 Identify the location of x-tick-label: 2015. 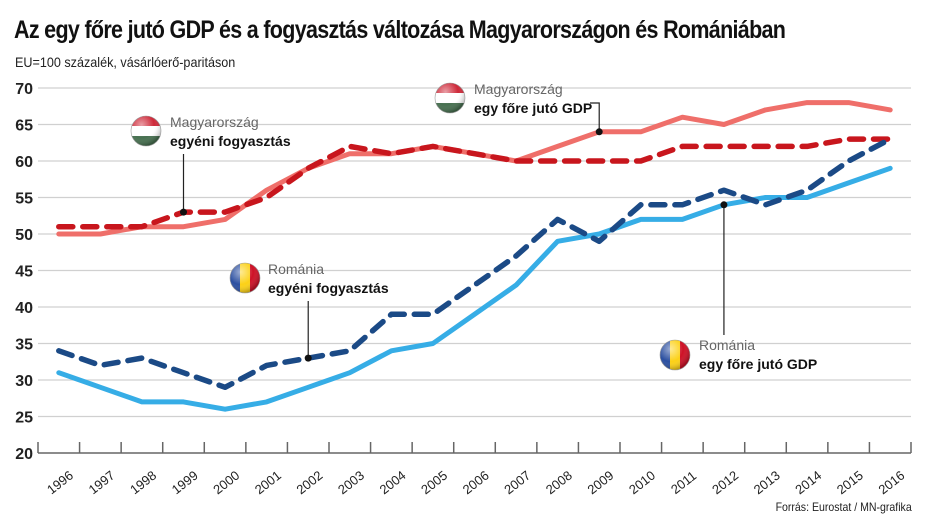
(850, 483).